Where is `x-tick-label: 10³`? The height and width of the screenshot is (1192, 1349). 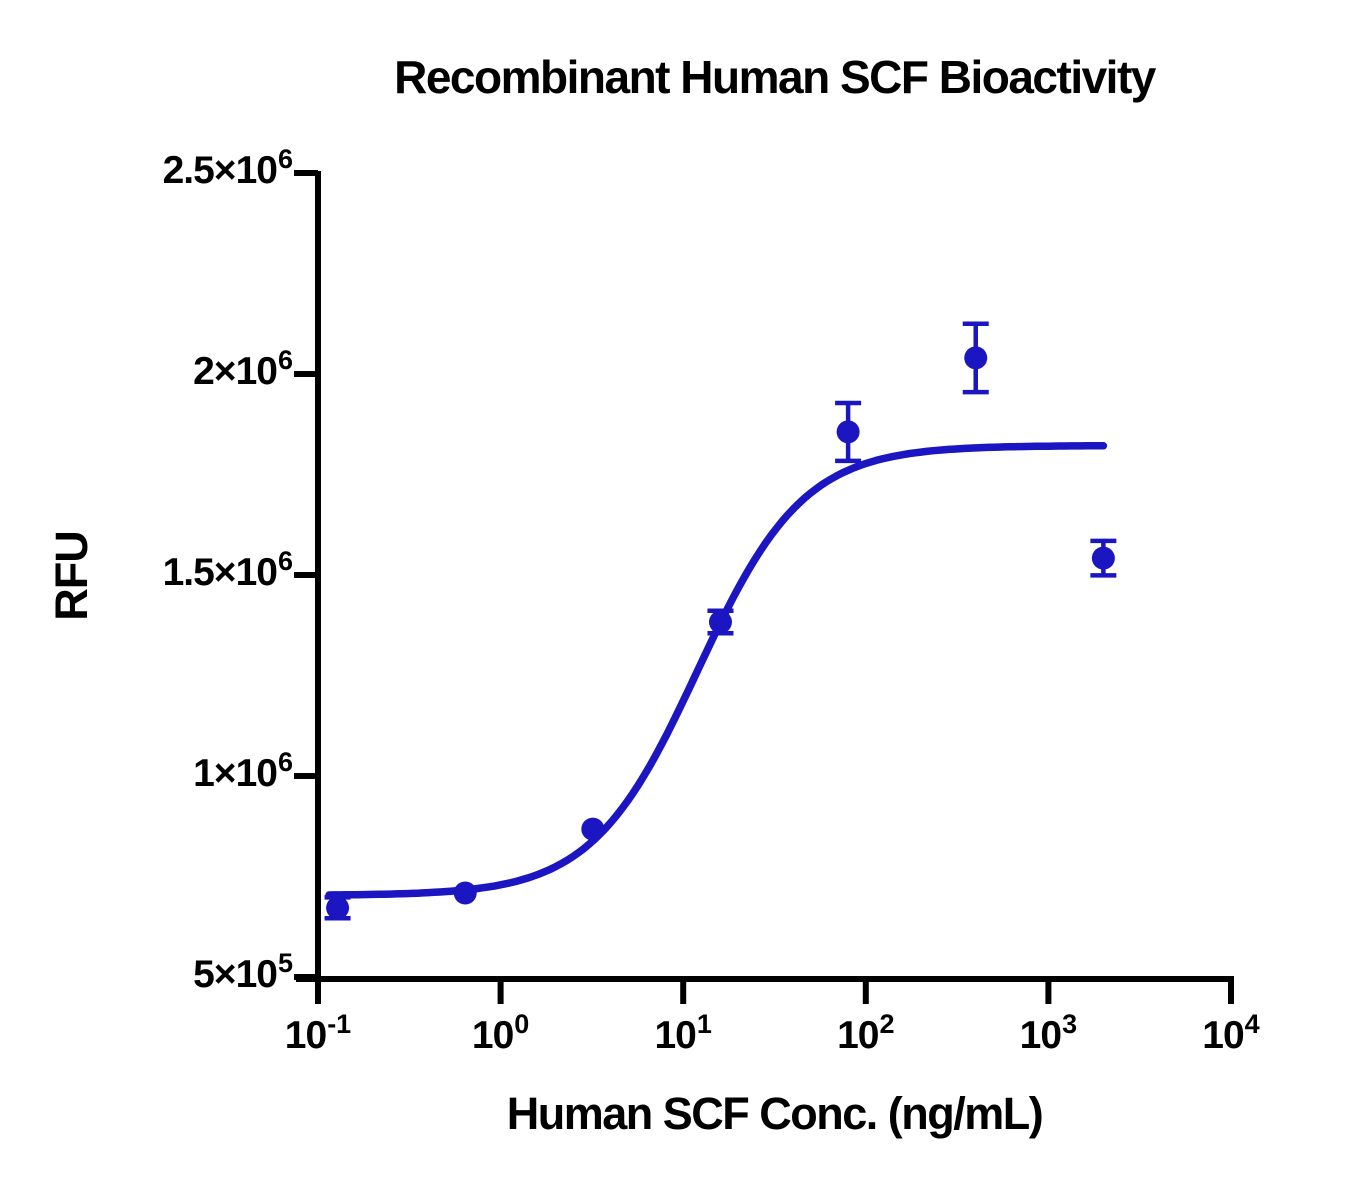 x-tick-label: 10³ is located at coordinates (1048, 1033).